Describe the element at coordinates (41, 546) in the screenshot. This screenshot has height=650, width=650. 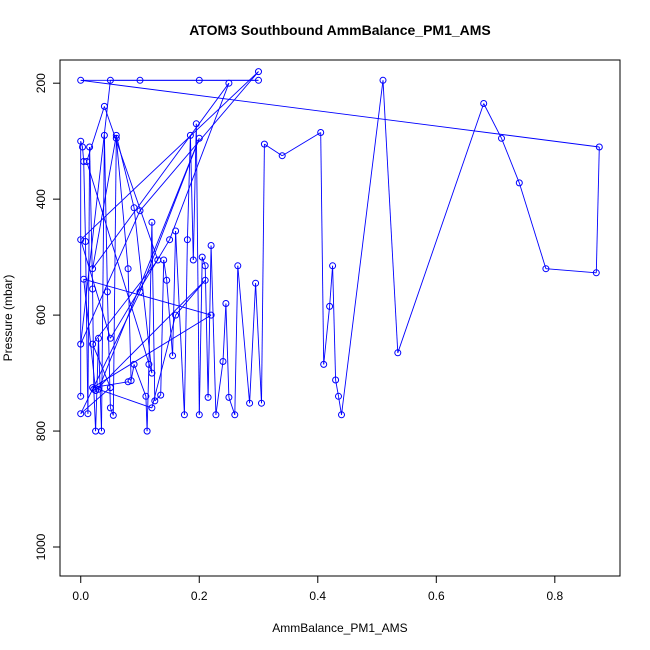
I see `y-tick-label: 1000` at that location.